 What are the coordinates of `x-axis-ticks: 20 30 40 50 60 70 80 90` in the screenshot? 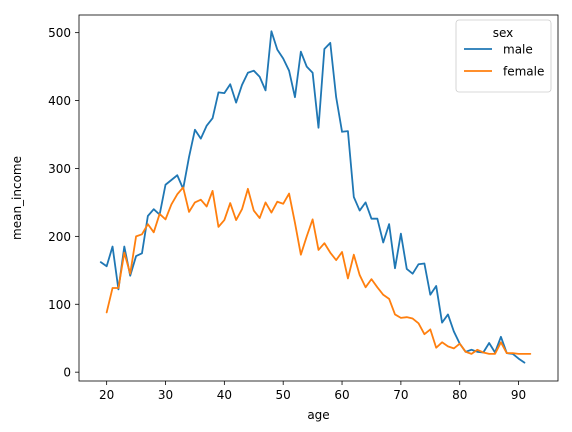 It's located at (312, 391).